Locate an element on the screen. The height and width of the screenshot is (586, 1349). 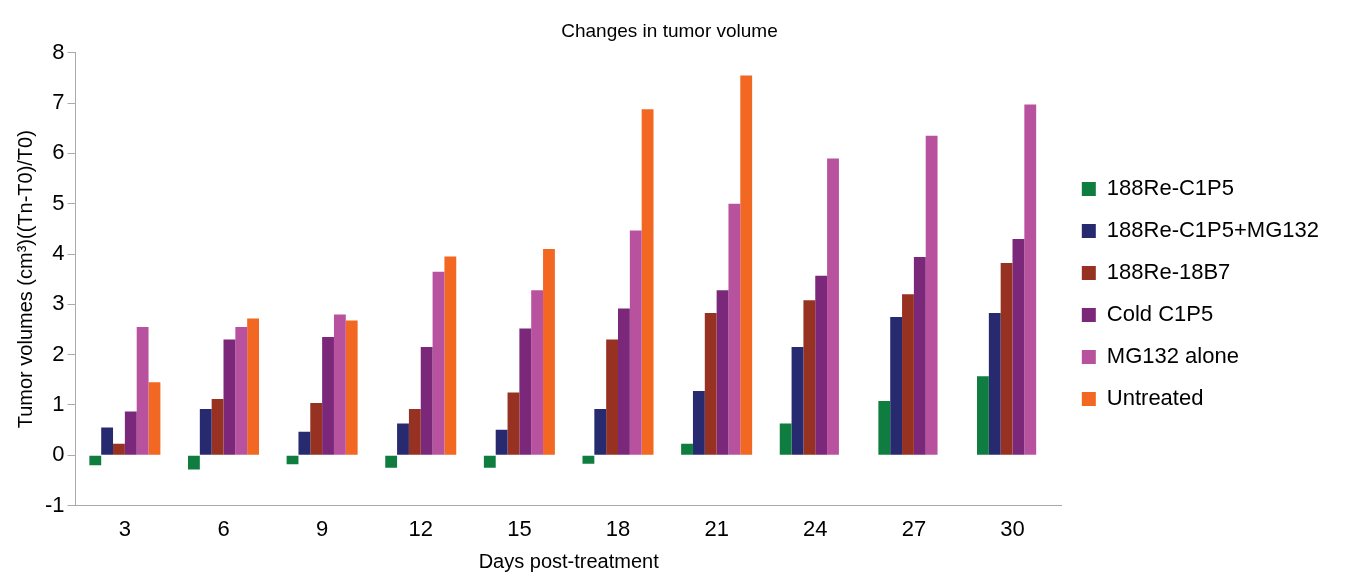
y-tick-label: 0 is located at coordinates (58, 454).